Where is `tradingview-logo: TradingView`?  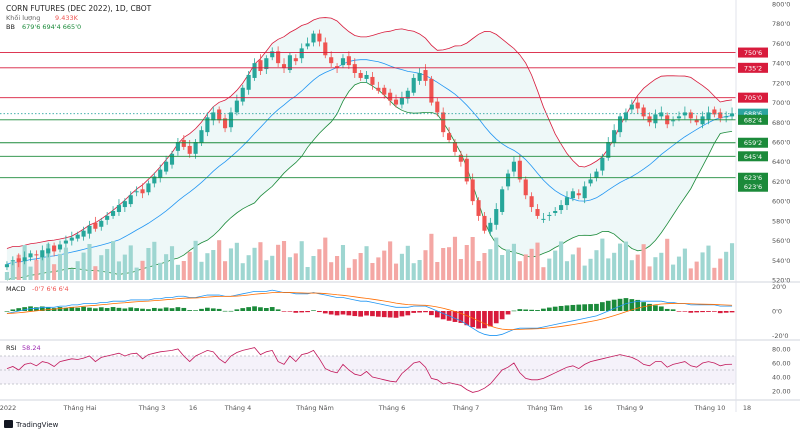
tradingview-logo: TradingView is located at coordinates (31, 424).